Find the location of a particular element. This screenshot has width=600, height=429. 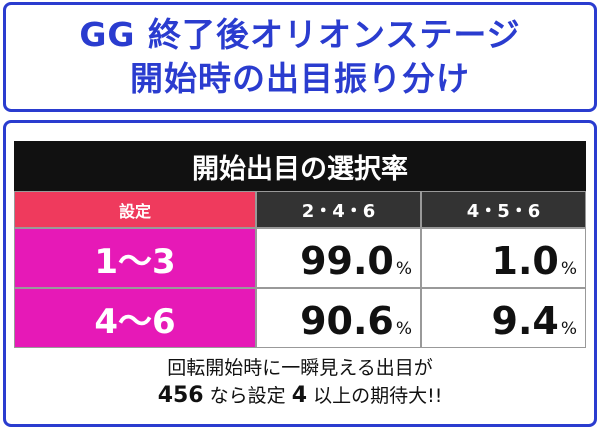

note-text: 4 is located at coordinates (299, 395).